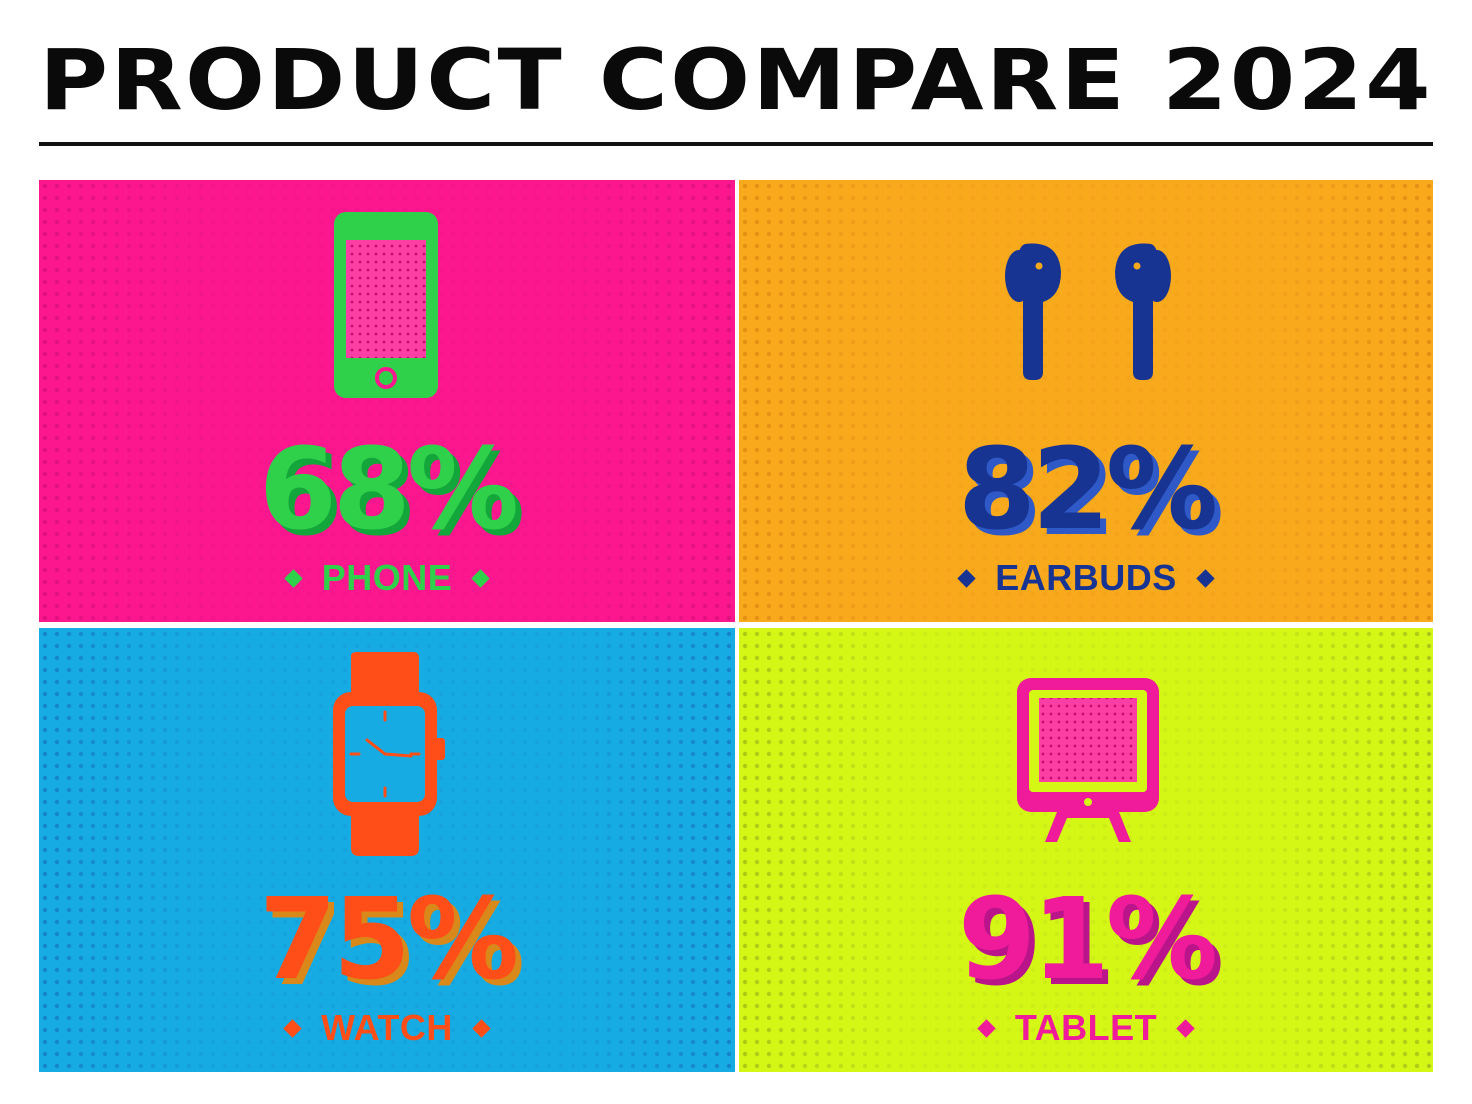 The width and height of the screenshot is (1472, 1104). What do you see at coordinates (386, 305) in the screenshot?
I see `smartphone-icon` at bounding box center [386, 305].